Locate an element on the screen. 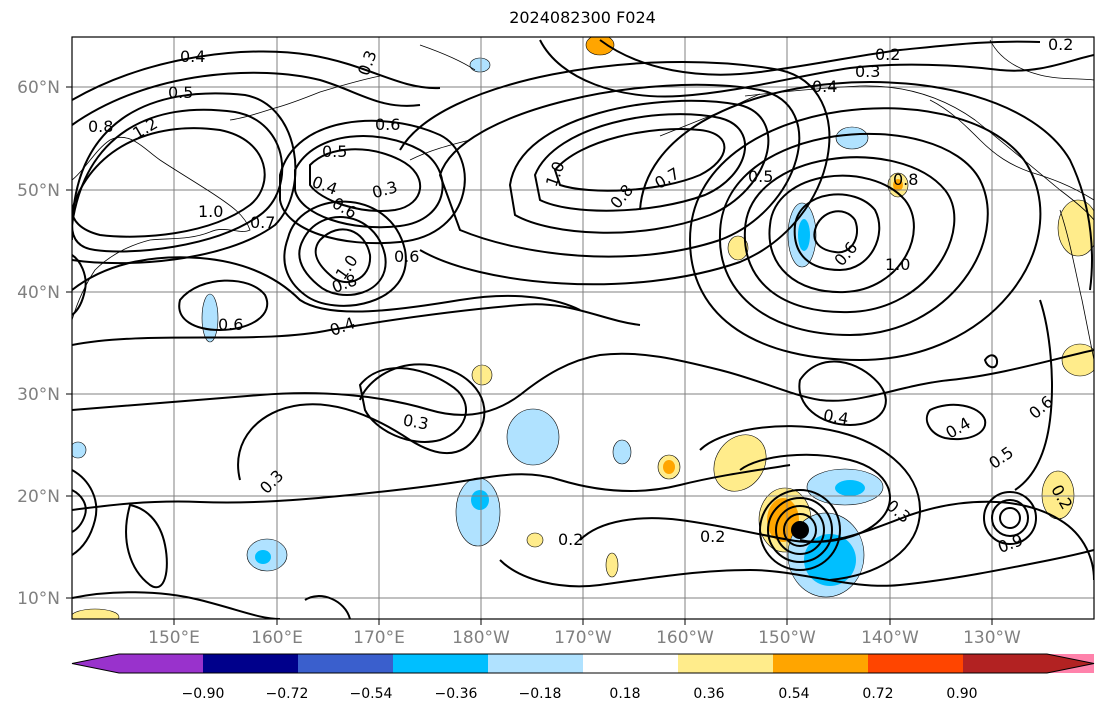 This screenshot has height=712, width=1105. colorbar-tick-label: 0.90 is located at coordinates (961, 694).